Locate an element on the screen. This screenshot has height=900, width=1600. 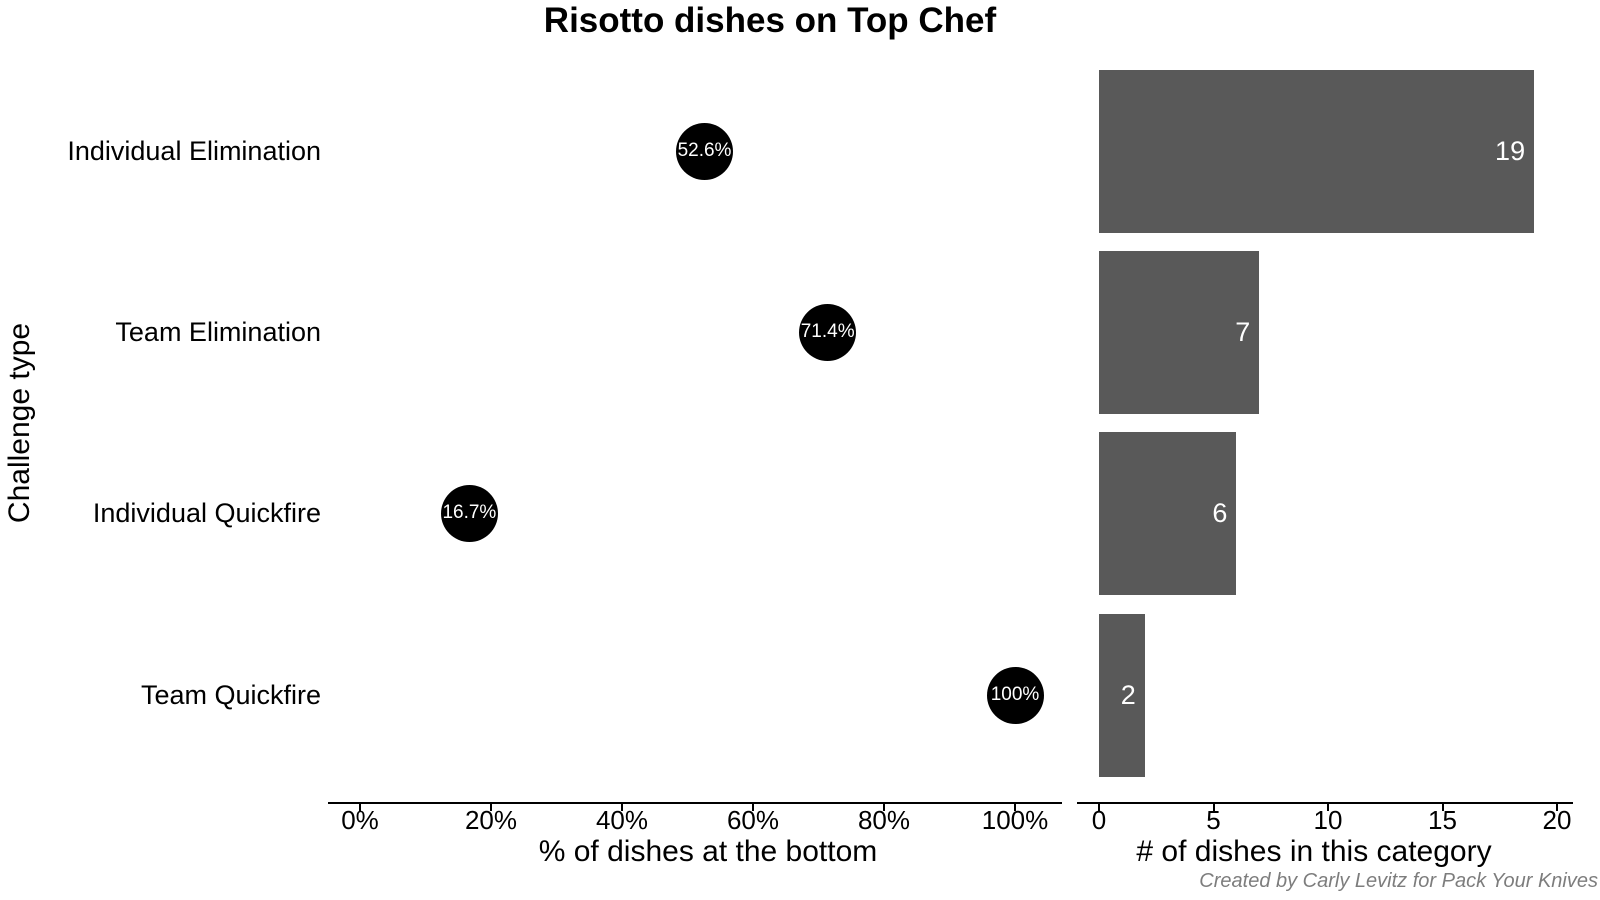
percent-dot-label: 71.4% is located at coordinates (827, 331).